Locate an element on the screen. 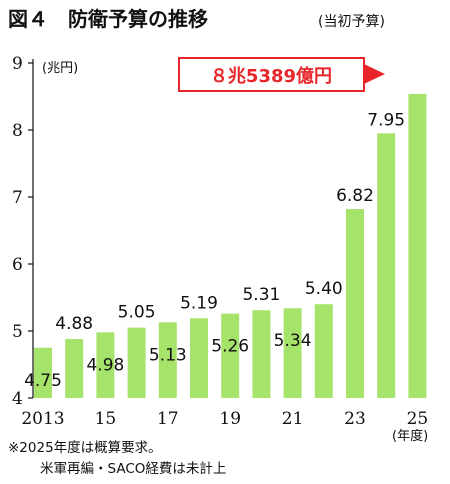  footnote-1: ※2025年度は概算要求。 is located at coordinates (85, 448).